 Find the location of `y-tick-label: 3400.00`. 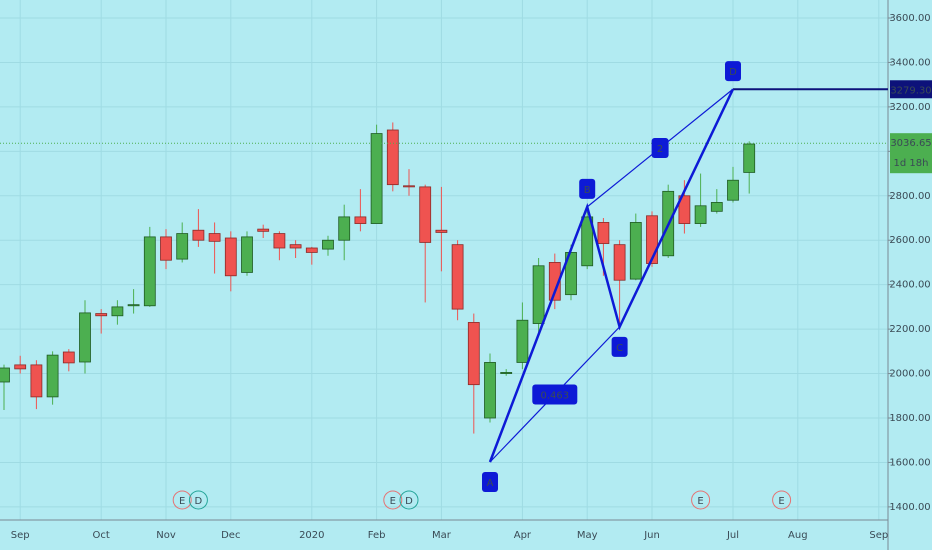

y-tick-label: 3400.00 is located at coordinates (909, 62).